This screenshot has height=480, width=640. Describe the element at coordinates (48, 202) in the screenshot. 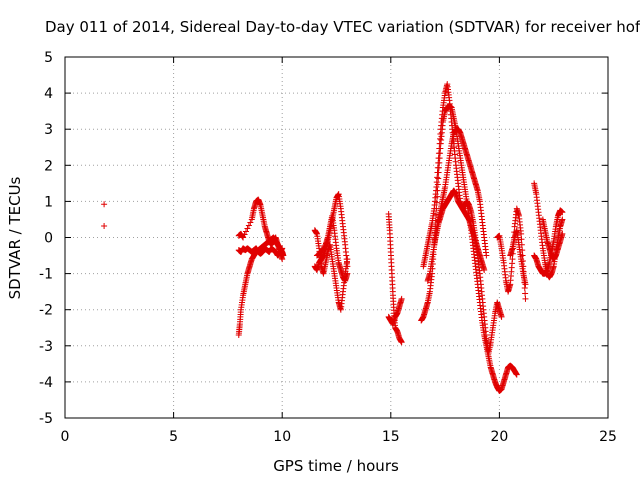

I see `y-tick-label: 1` at that location.